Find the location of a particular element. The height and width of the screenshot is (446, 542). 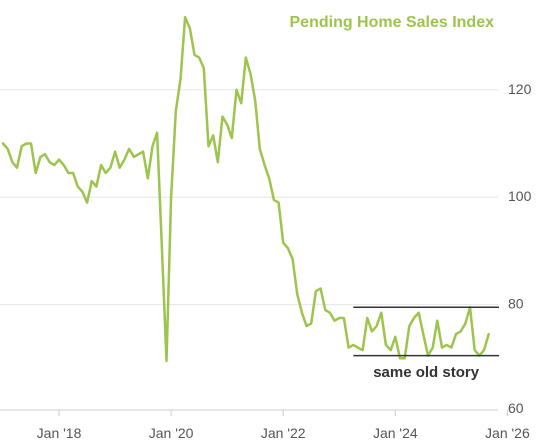

y-tick-label-60: 60 is located at coordinates (516, 408).